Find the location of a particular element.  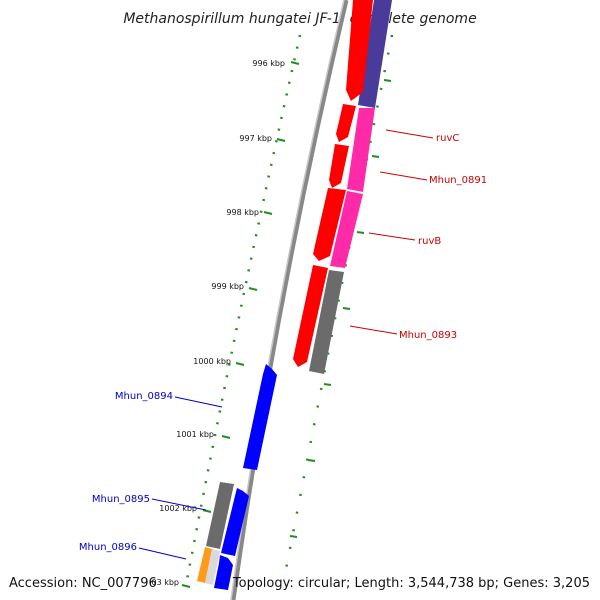

footer-left-bg is located at coordinates (75, 583).